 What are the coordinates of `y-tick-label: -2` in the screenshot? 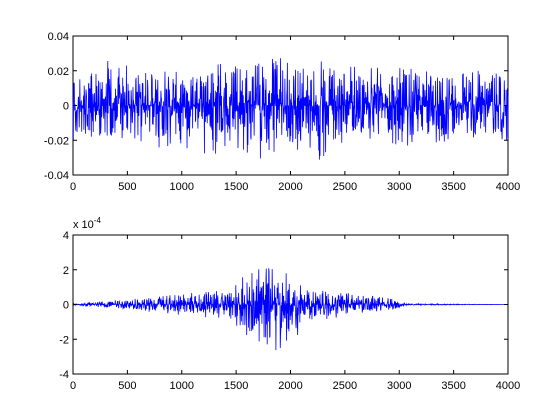 It's located at (64, 340).